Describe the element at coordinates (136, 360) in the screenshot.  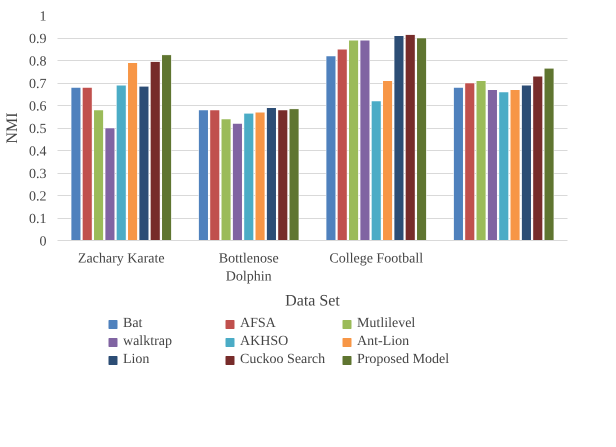
I see `legend-label: Lion` at that location.